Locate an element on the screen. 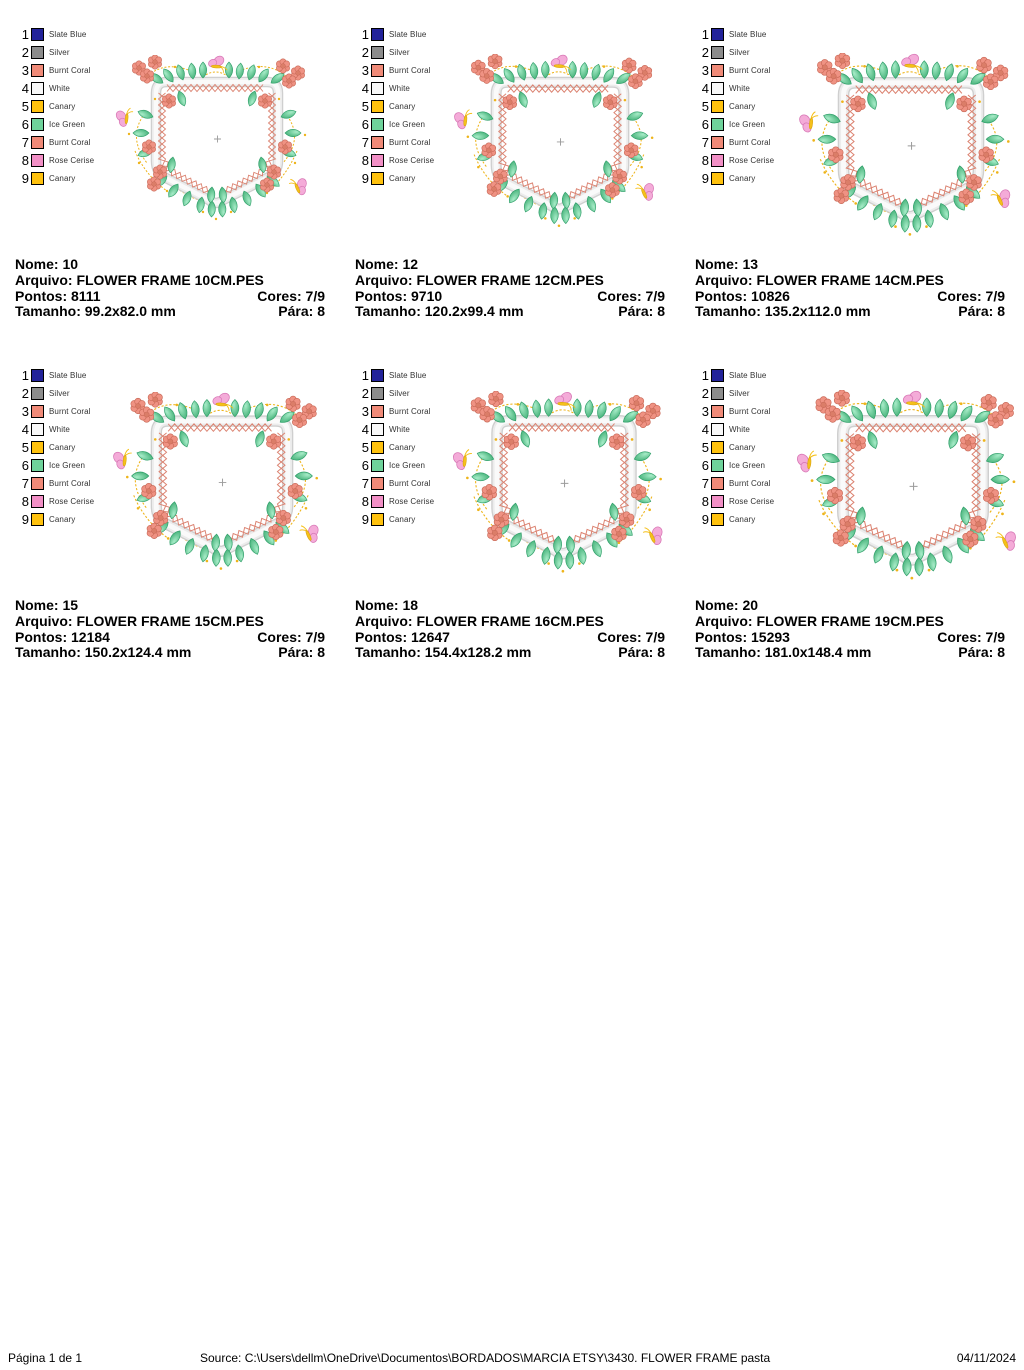  legend-number: 2 is located at coordinates (365, 52).